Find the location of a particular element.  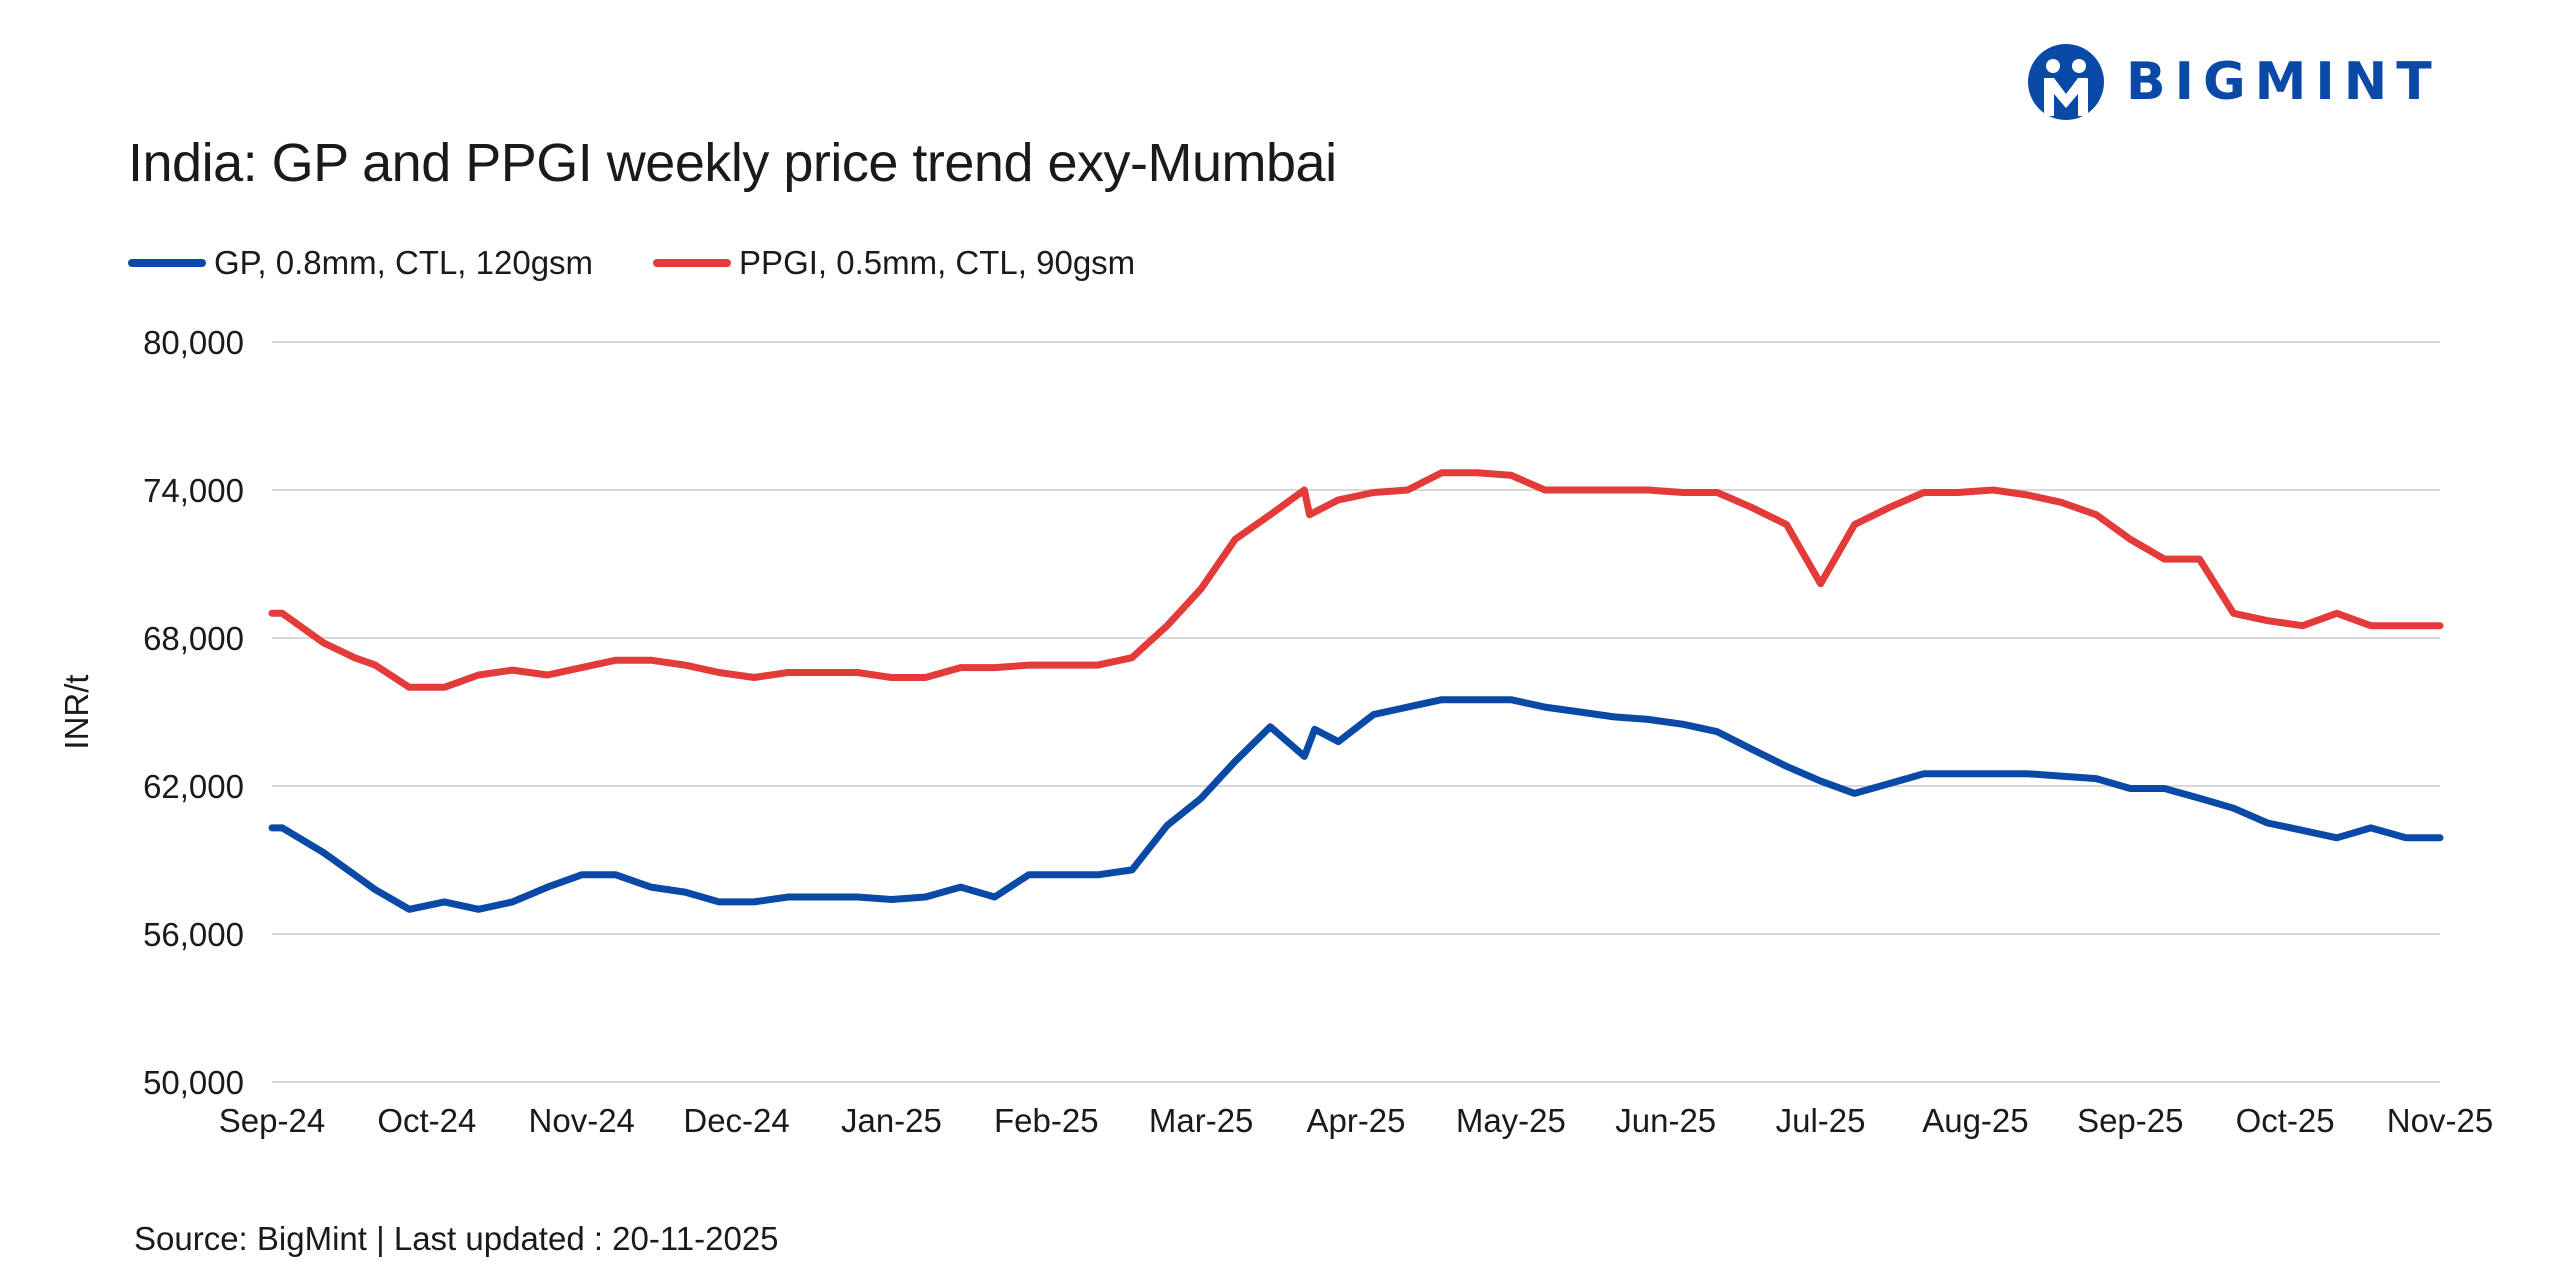

legend-label-gp: GP, 0.8mm, CTL, 120gsm is located at coordinates (404, 262).